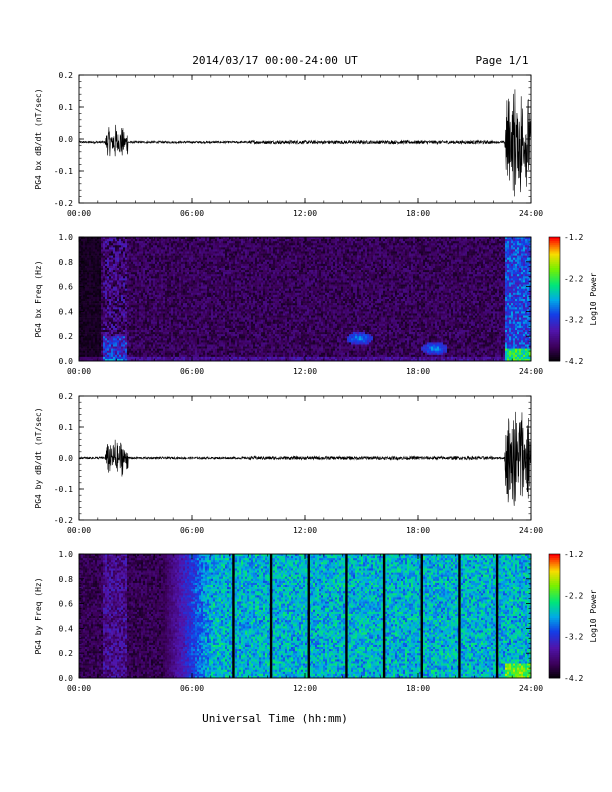  I want to click on x-axis-label: Universal Time (hh:mm), so click(275, 718).